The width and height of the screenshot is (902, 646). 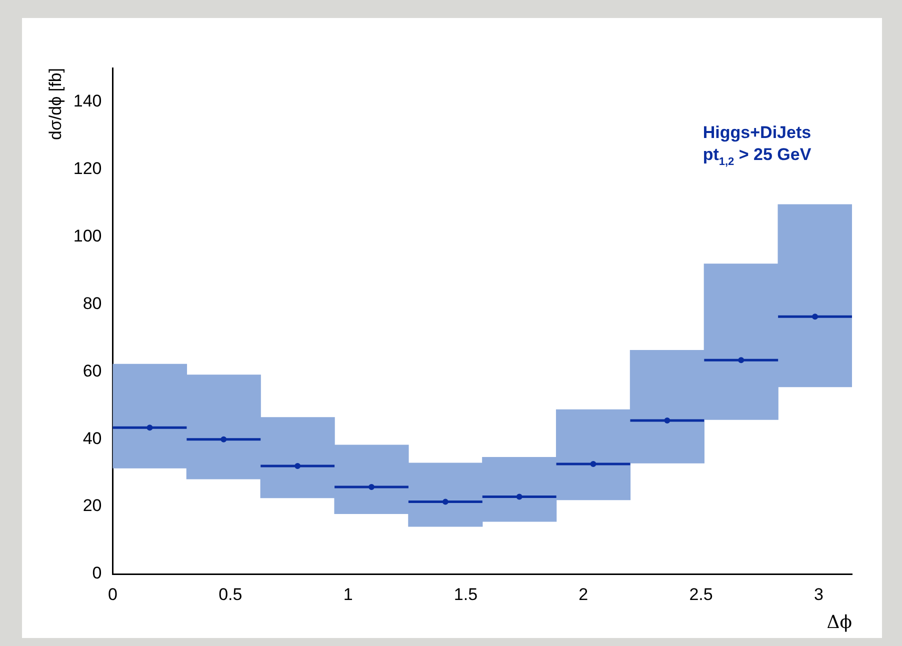 I want to click on x-tick-label: 1, so click(x=348, y=594).